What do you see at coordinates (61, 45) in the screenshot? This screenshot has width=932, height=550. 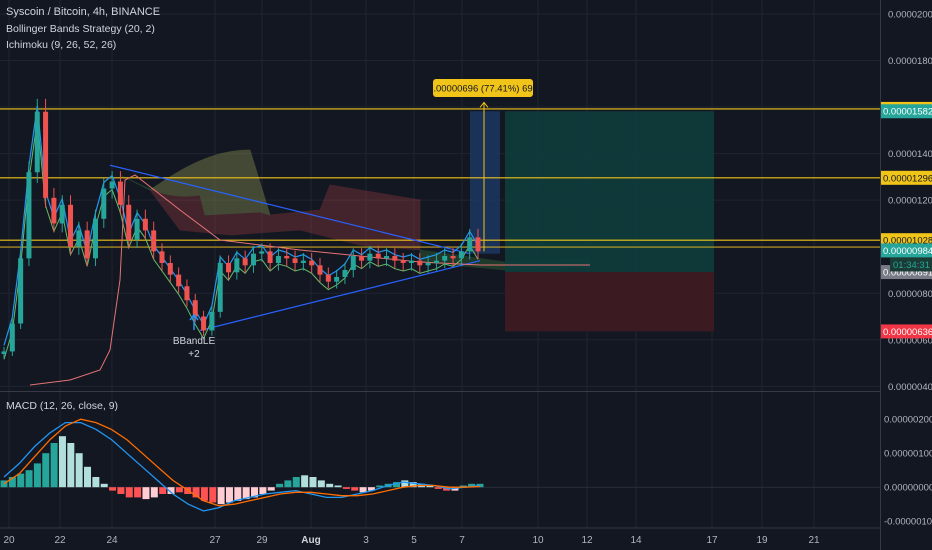 I see `legend-ichimoku: Ichimoku (9, 26, 52, 26)` at bounding box center [61, 45].